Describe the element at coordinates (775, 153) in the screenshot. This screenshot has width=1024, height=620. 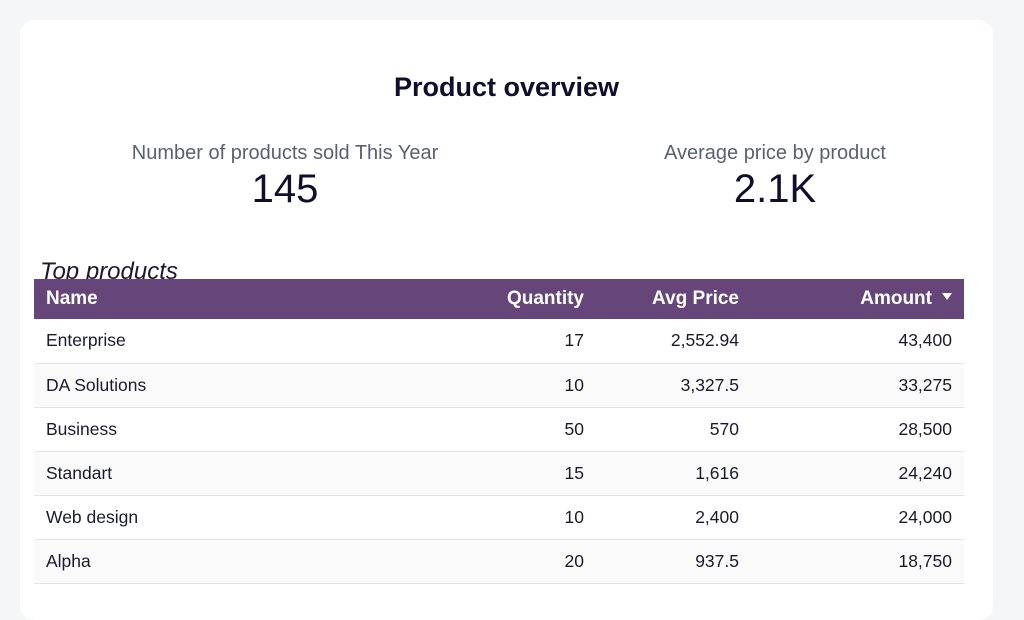
I see `kpi-label: Average price by product` at that location.